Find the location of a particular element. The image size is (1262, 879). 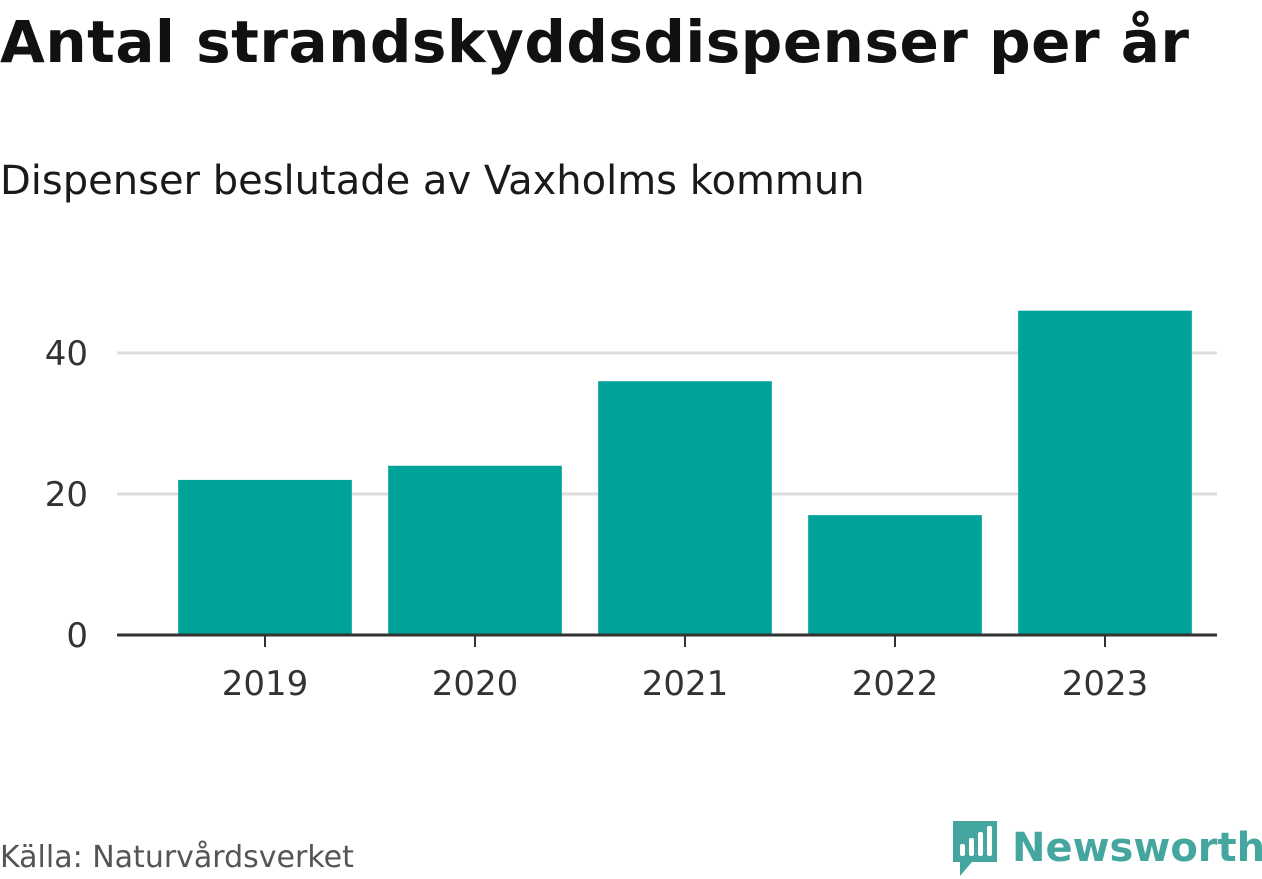

bar-2022 is located at coordinates (895, 575).